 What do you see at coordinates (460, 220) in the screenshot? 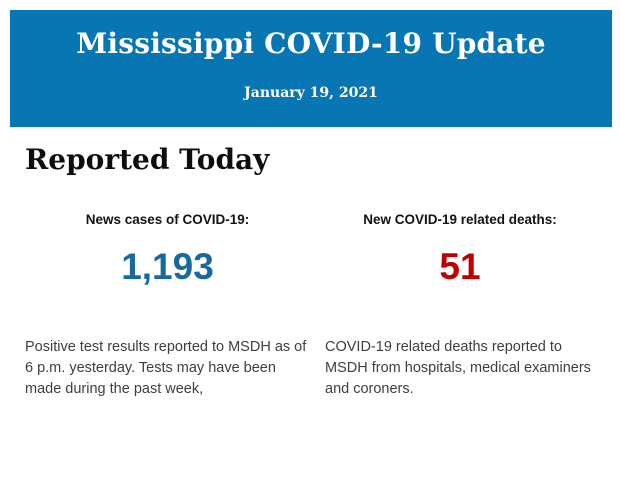
I see `new-deaths-label: New COVID-19 related deaths:` at bounding box center [460, 220].